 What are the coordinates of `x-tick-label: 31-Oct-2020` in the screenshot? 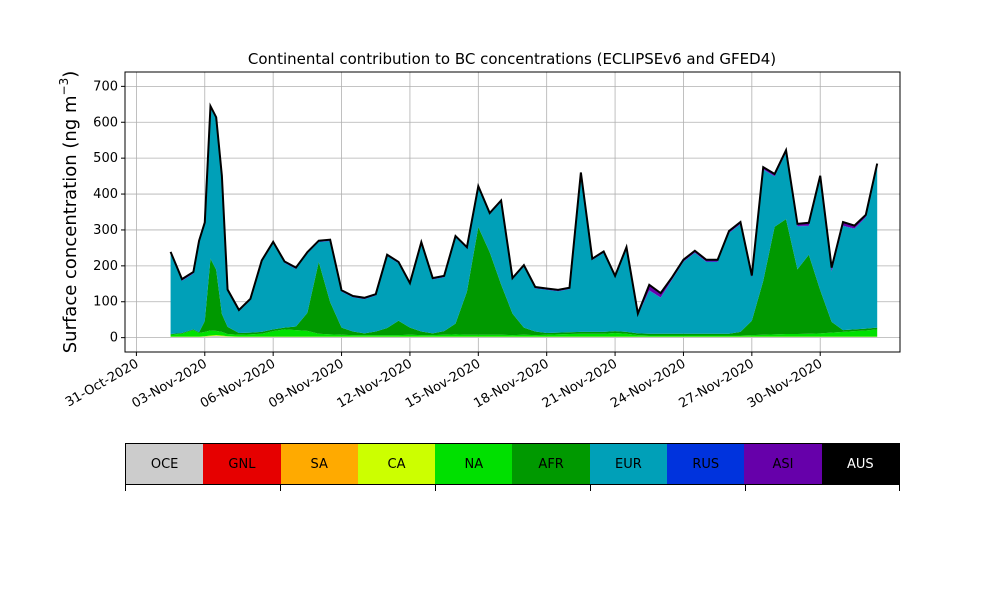 It's located at (102, 383).